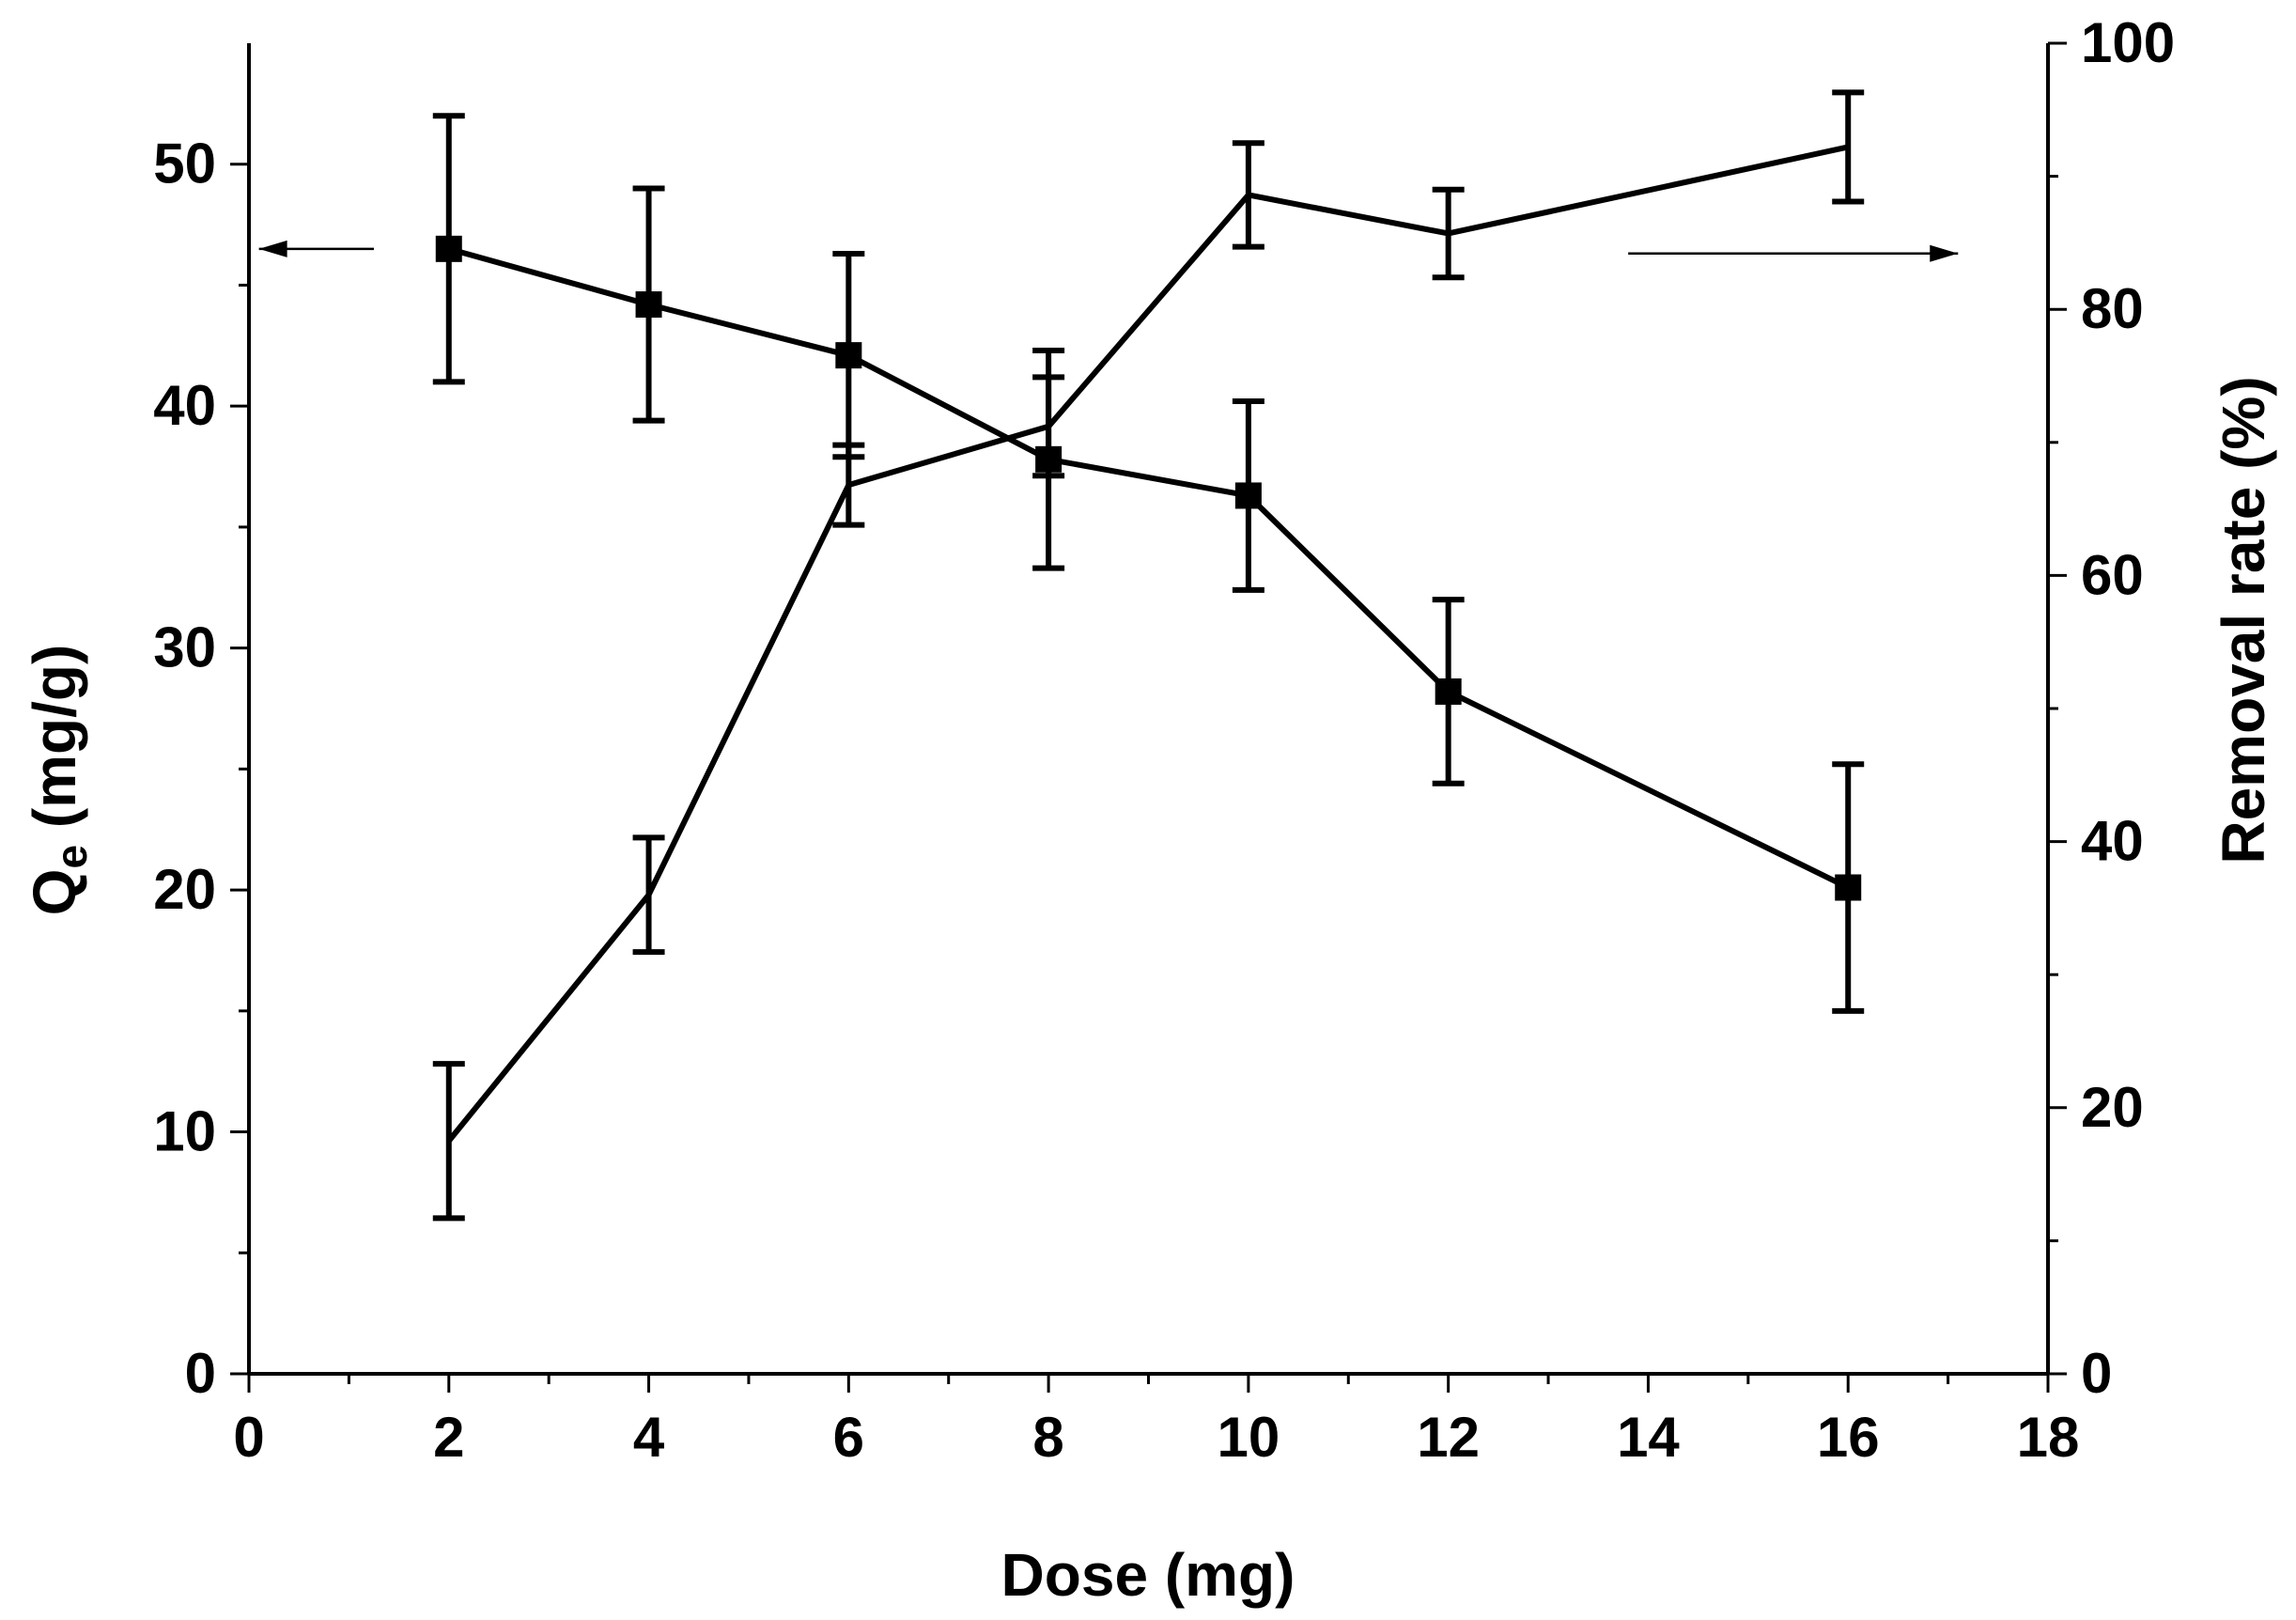 Image resolution: width=2296 pixels, height=1620 pixels. I want to click on x-tick-label: 18, so click(2048, 1437).